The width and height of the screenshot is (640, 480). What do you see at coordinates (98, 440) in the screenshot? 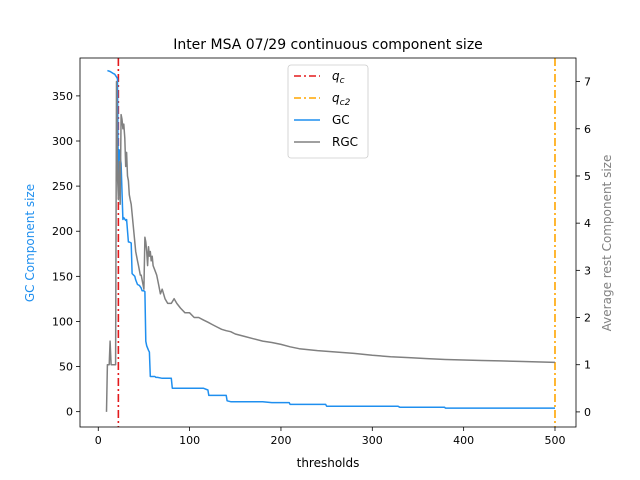
I see `x-tick-label: 0` at bounding box center [98, 440].